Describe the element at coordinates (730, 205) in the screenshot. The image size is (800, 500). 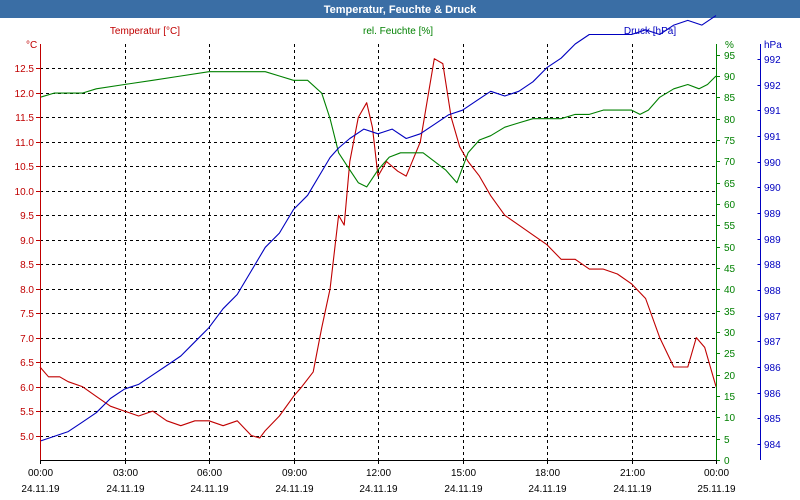
I see `humidity-tick-label: 60` at that location.